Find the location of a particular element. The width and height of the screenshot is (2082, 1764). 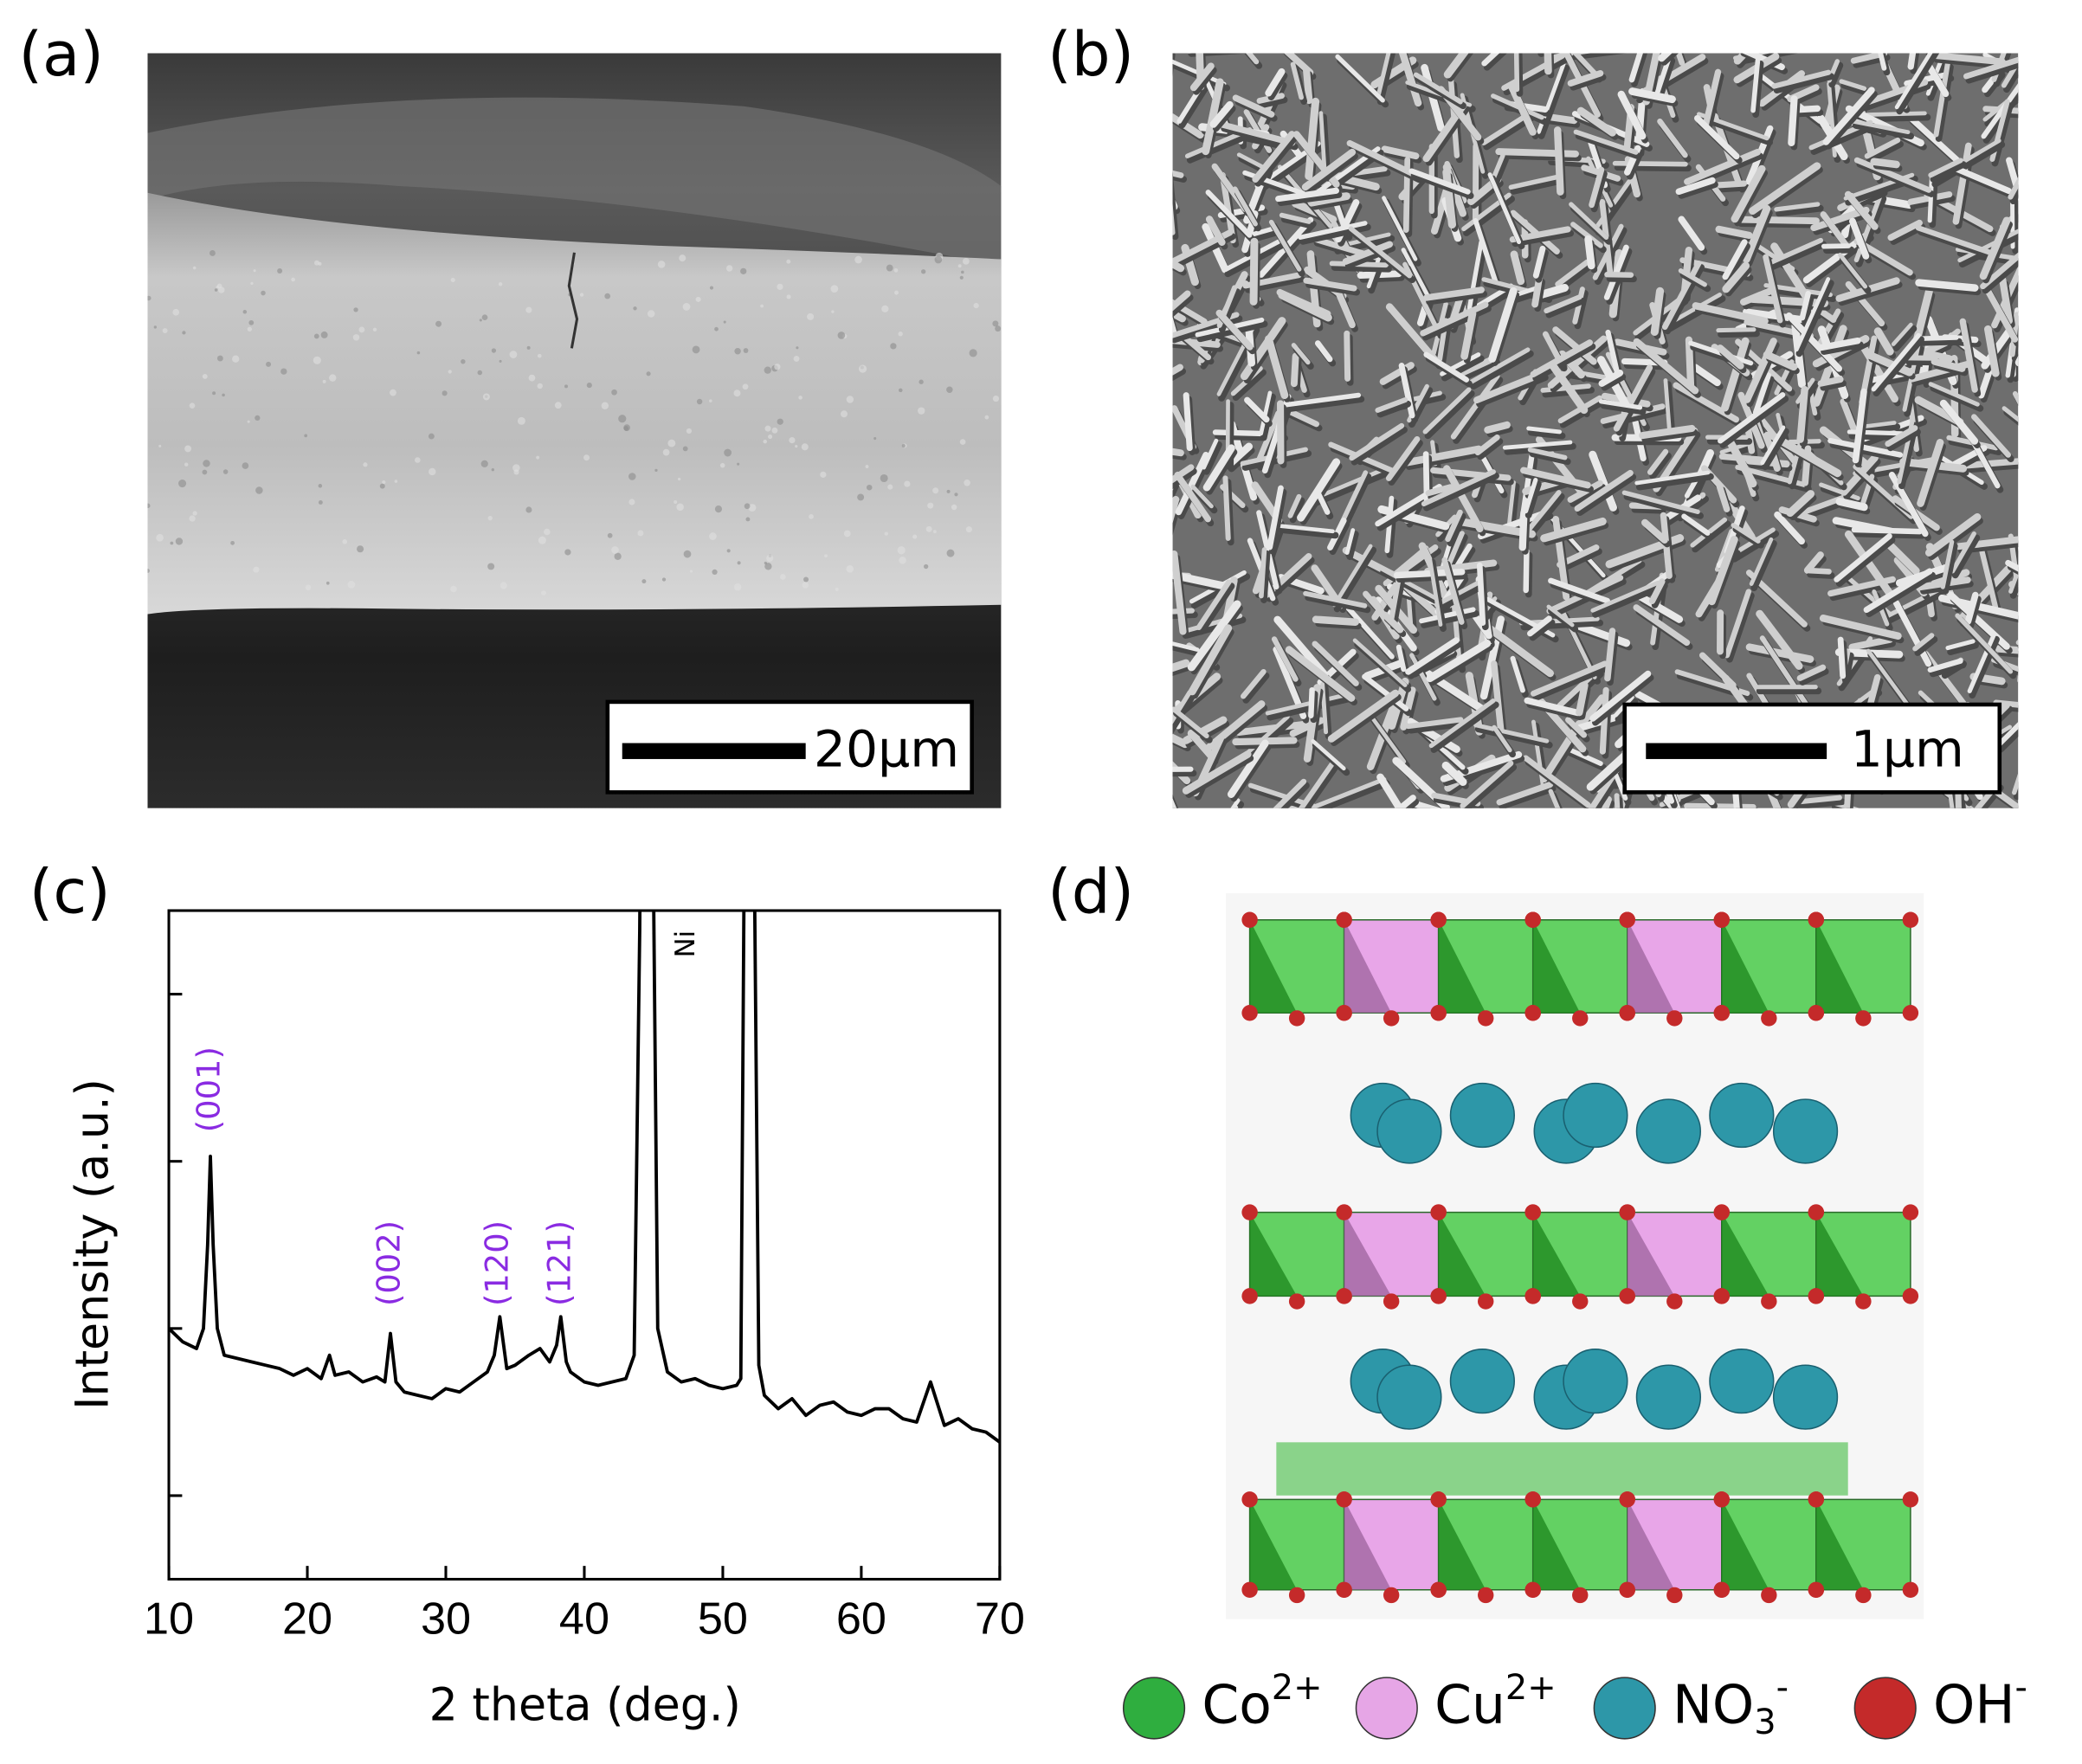

scale-label: 20μm is located at coordinates (887, 748).